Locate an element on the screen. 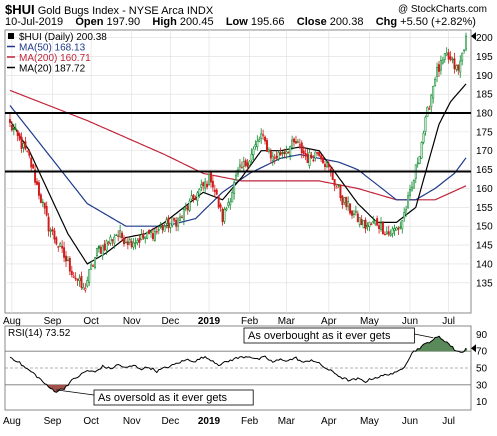  legend-label: MA(50) 168.13 is located at coordinates (52, 48).